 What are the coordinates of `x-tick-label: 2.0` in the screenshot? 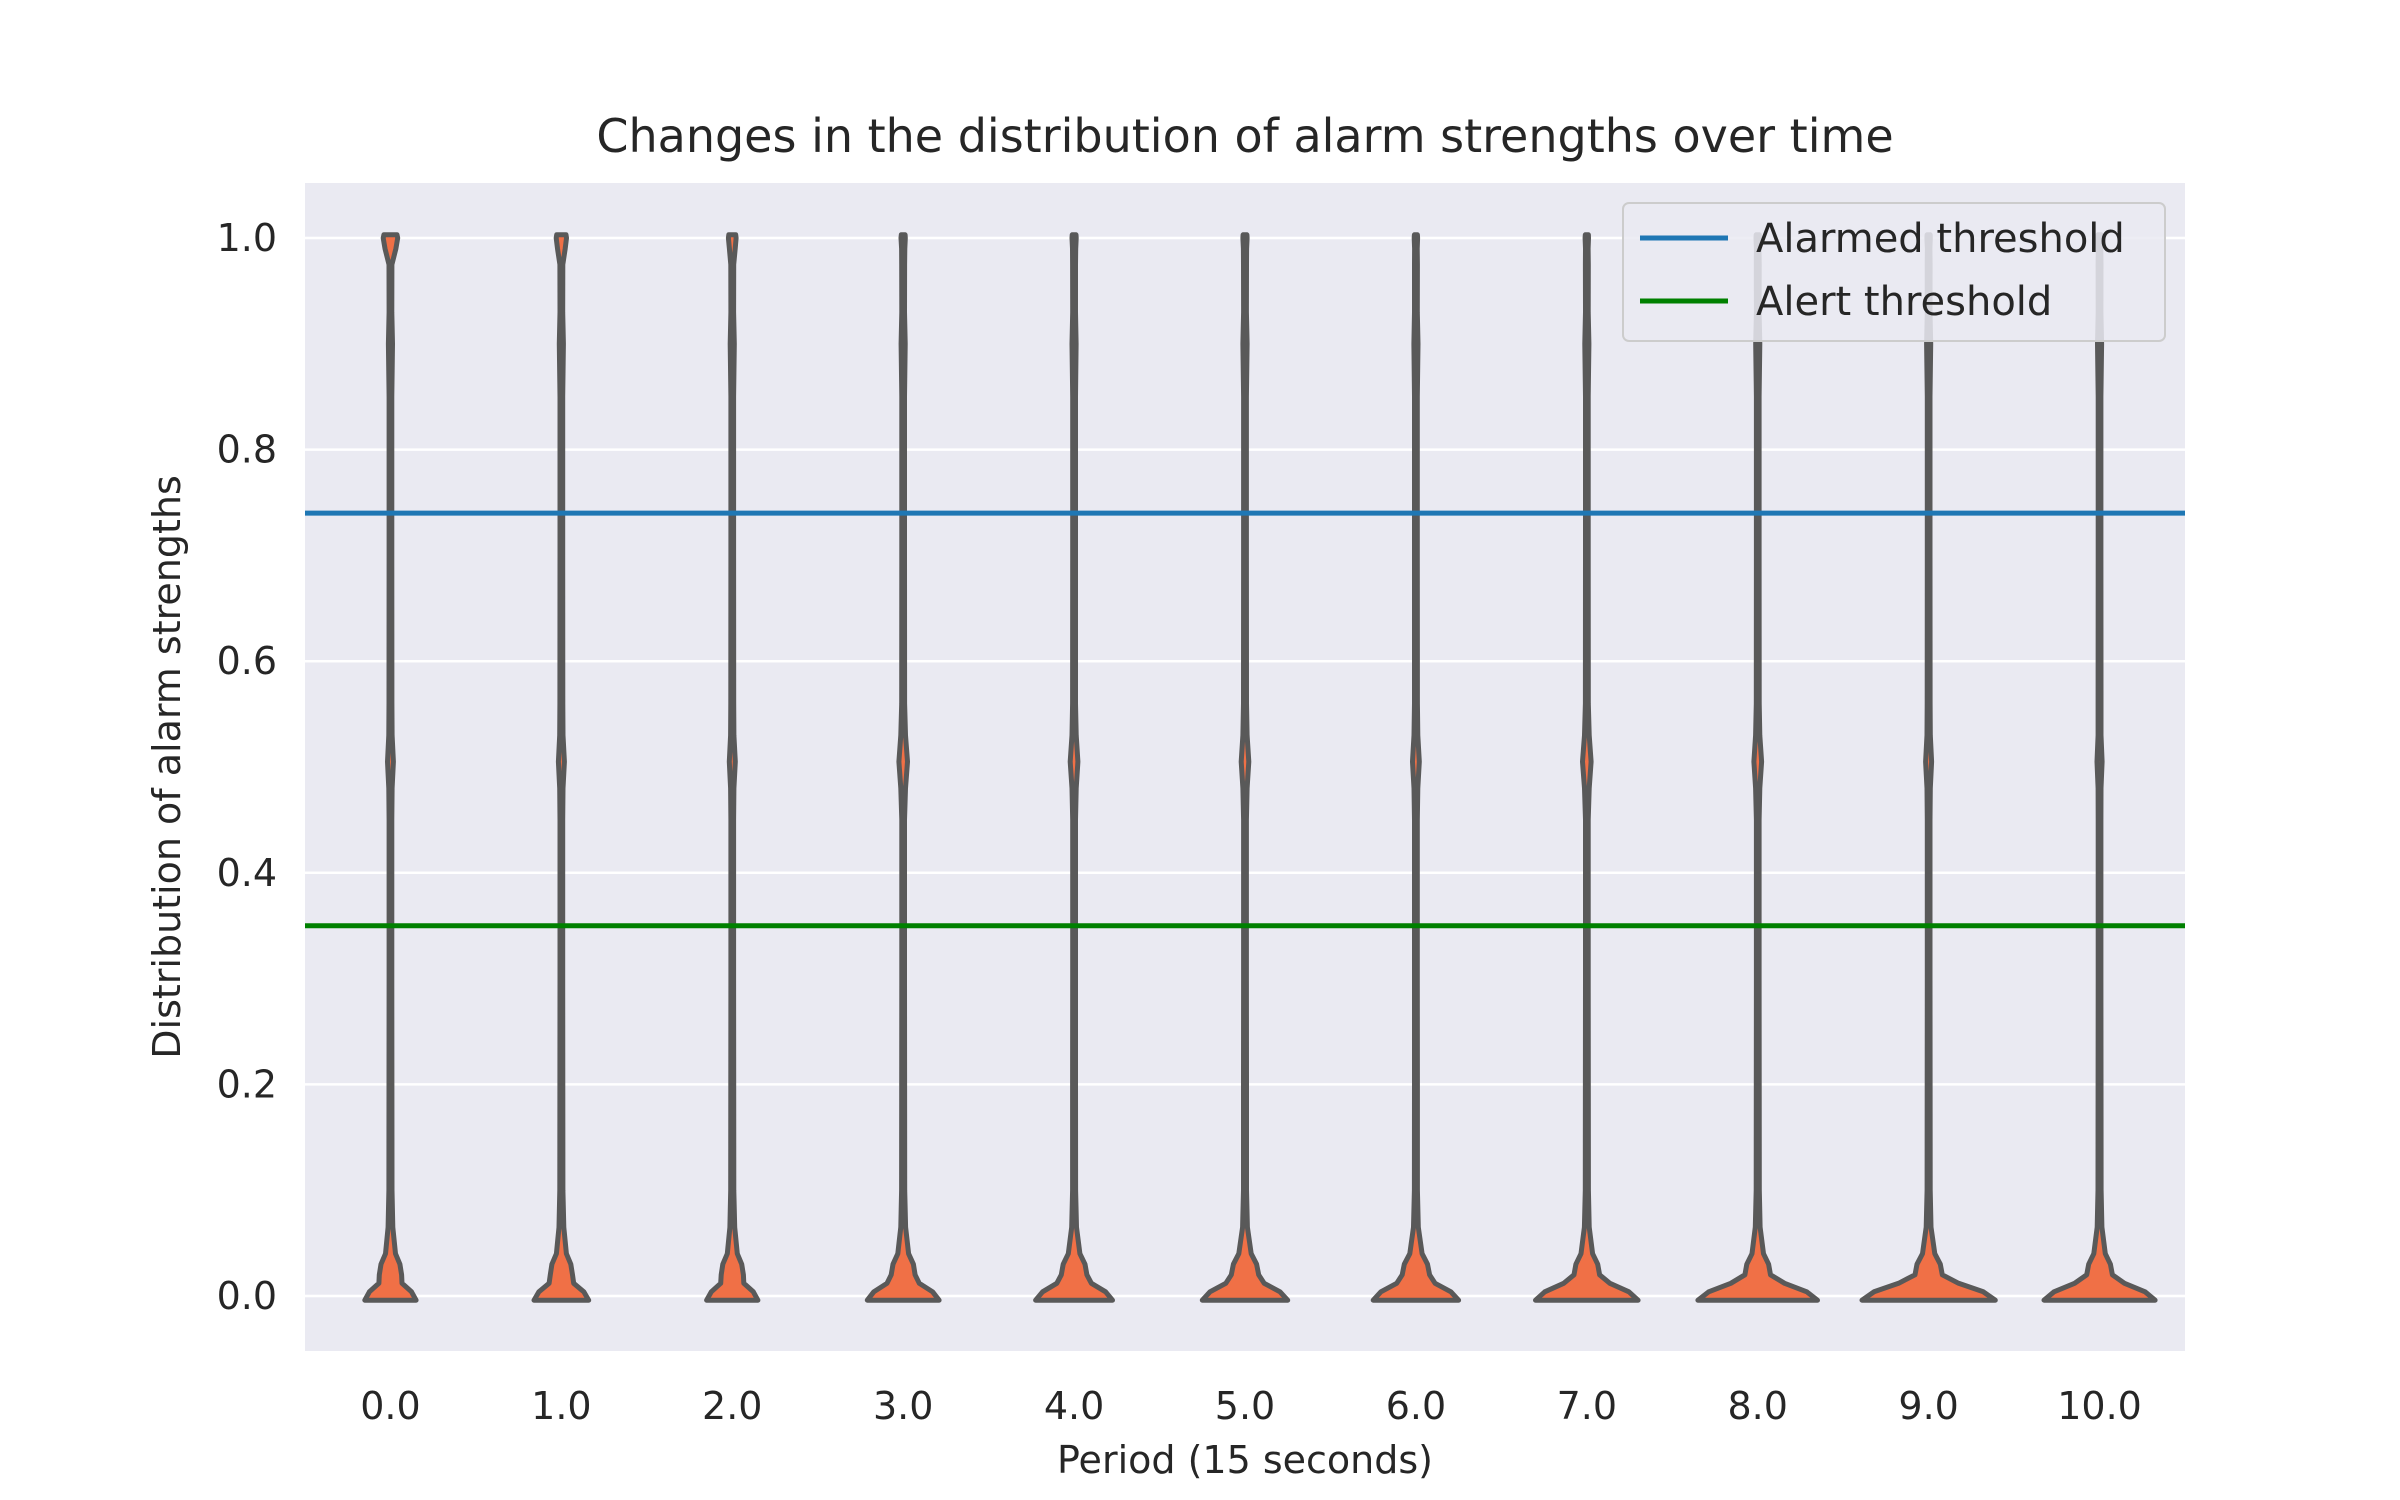 It's located at (732, 1406).